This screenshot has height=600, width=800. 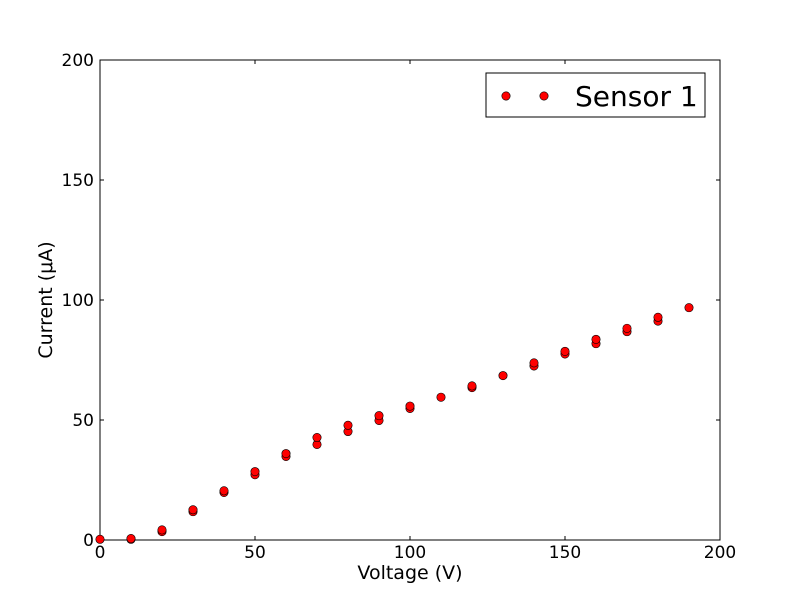 What do you see at coordinates (83, 421) in the screenshot?
I see `y-tick-label: 50` at bounding box center [83, 421].